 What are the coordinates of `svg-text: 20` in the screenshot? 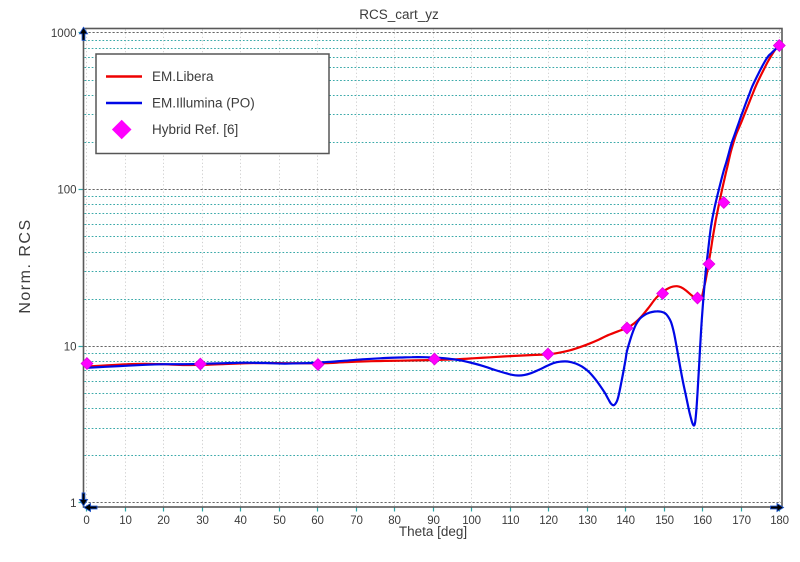 It's located at (163, 521).